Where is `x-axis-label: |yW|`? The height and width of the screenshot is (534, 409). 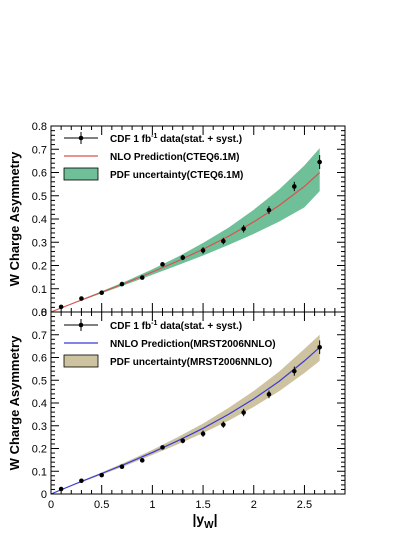
x-axis-label: |yW| is located at coordinates (204, 520).